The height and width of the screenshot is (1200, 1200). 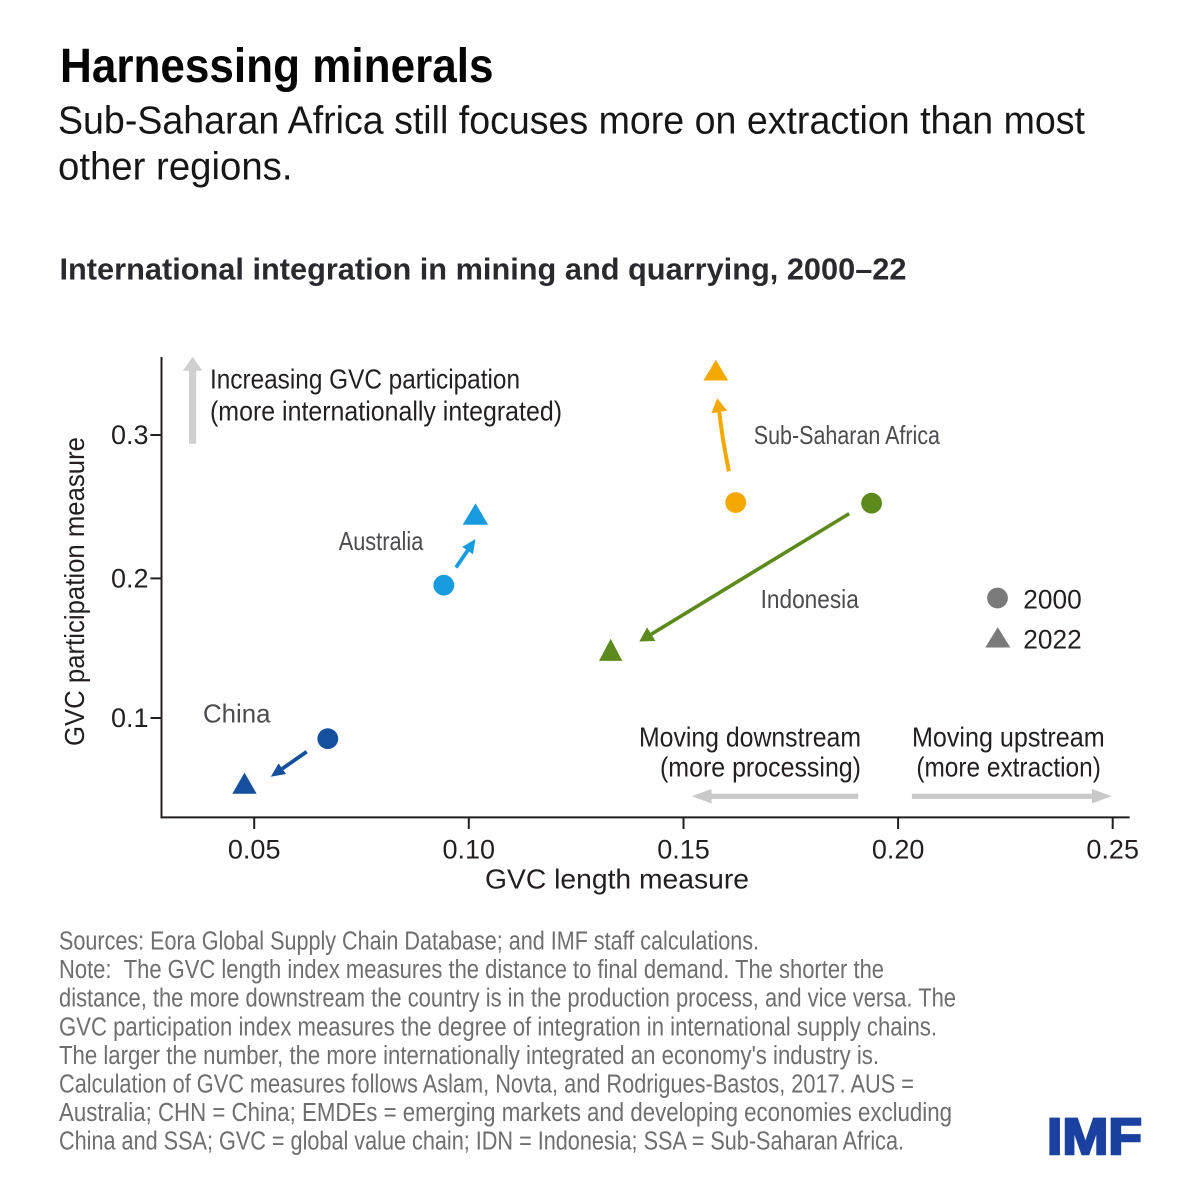 I want to click on svg-text: 2000, so click(x=1052, y=599).